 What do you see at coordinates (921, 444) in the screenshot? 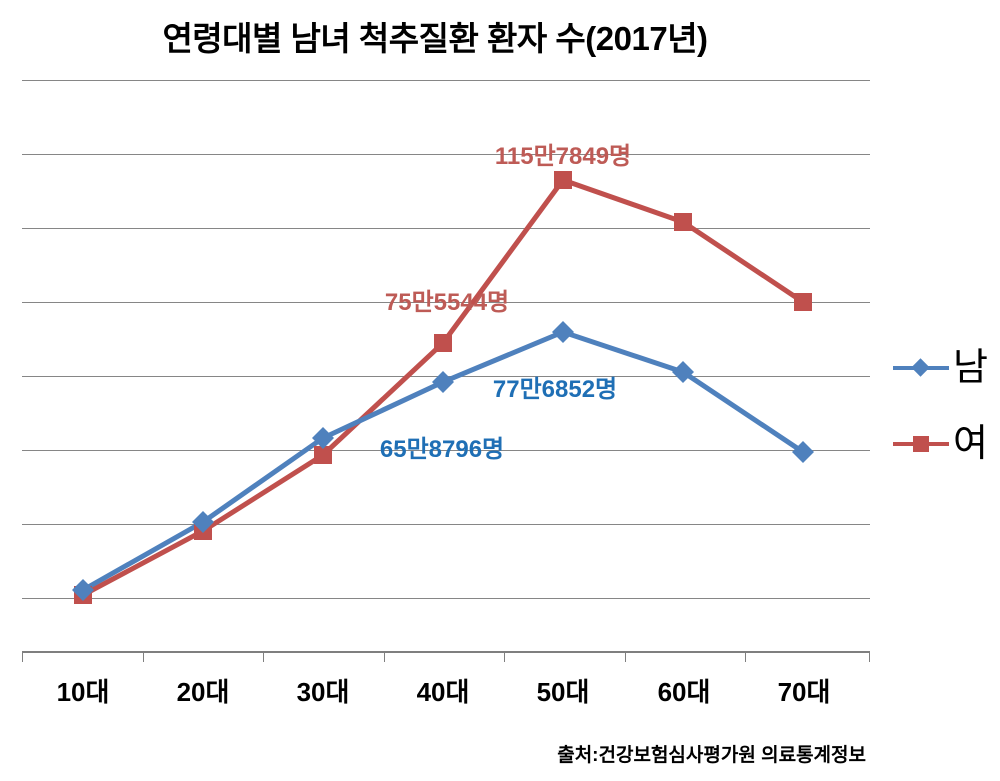
I see `legend-square-marker-icon` at bounding box center [921, 444].